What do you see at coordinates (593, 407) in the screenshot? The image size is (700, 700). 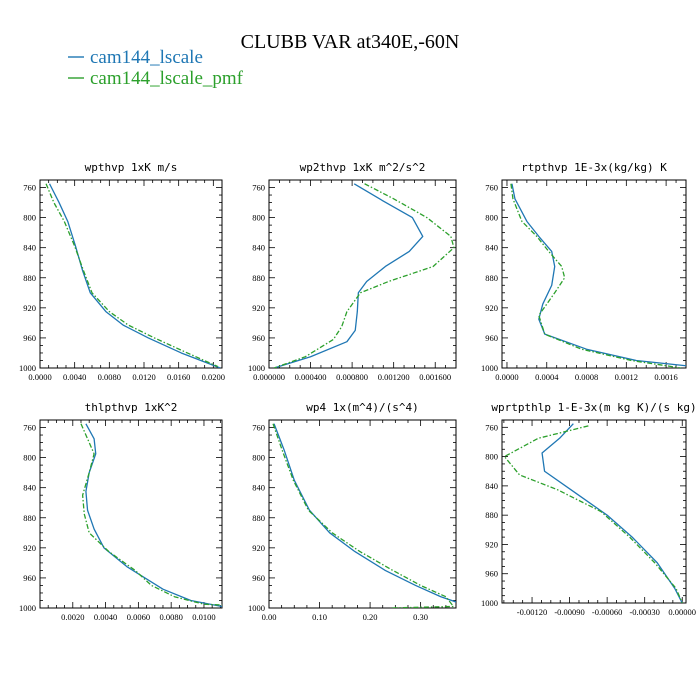 I see `panel-title: wprtpthlp 1-E-3x(m kg K)/(s kg)` at bounding box center [593, 407].